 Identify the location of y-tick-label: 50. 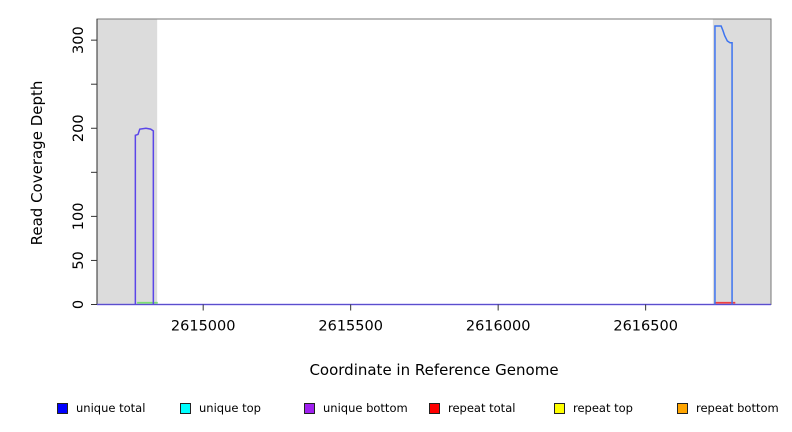
(79, 260).